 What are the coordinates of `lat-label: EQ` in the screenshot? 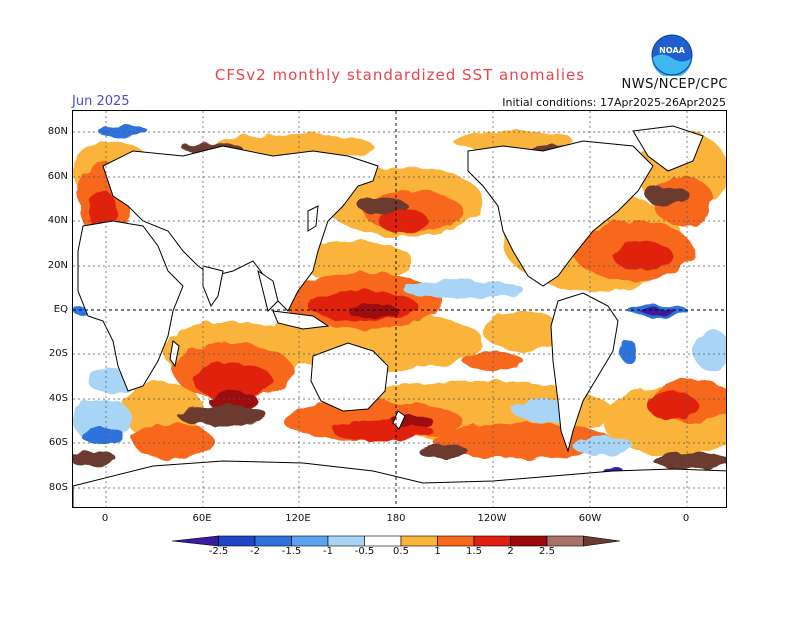 It's located at (60, 309).